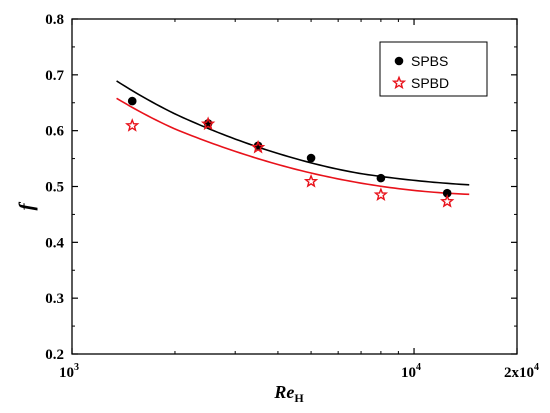 The height and width of the screenshot is (413, 550). What do you see at coordinates (26, 206) in the screenshot?
I see `y-axis-title: f` at bounding box center [26, 206].